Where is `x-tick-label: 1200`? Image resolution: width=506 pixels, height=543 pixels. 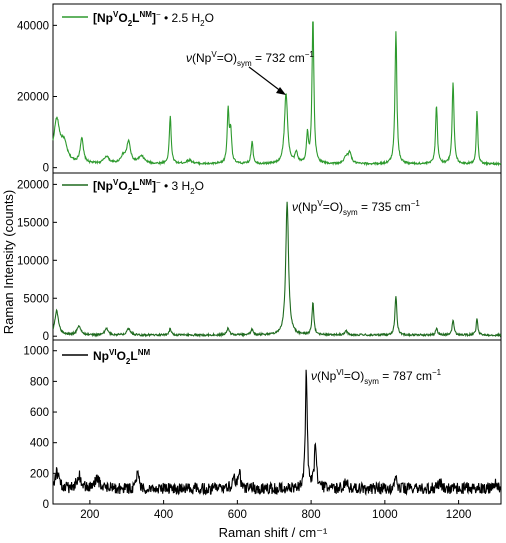 x-tick-label: 1200 is located at coordinates (459, 515).